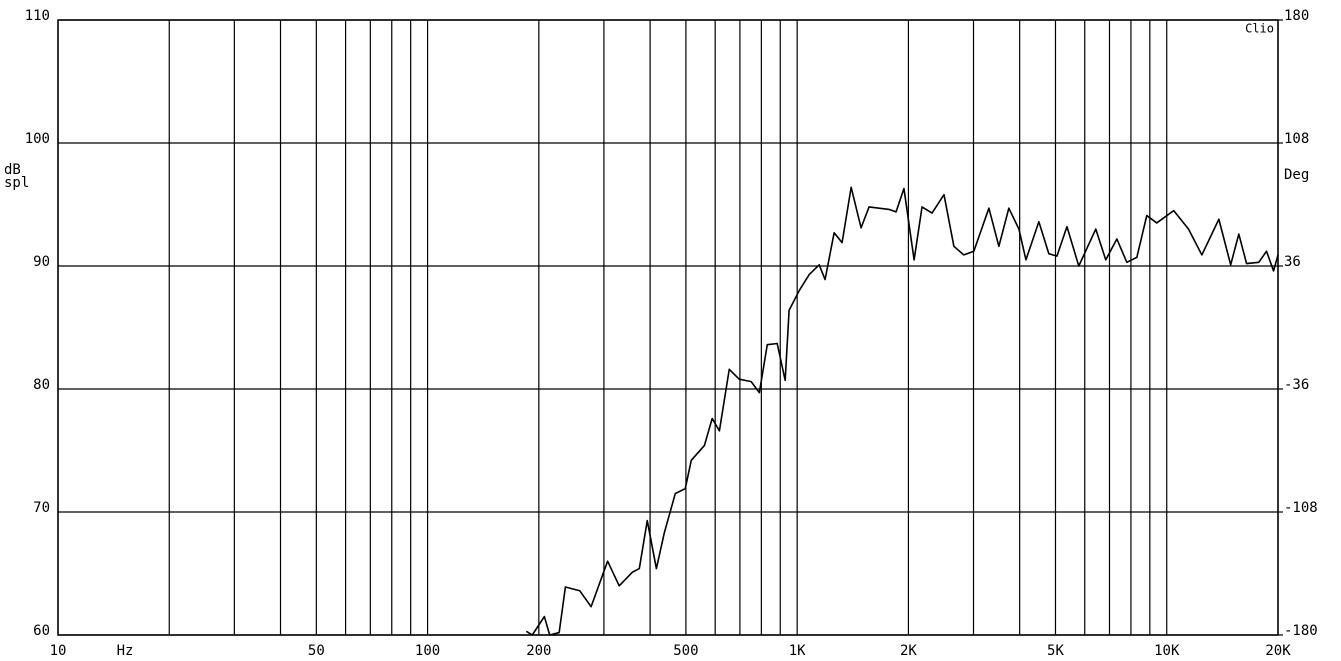  What do you see at coordinates (41, 262) in the screenshot?
I see `y-tick-label: 90` at bounding box center [41, 262].